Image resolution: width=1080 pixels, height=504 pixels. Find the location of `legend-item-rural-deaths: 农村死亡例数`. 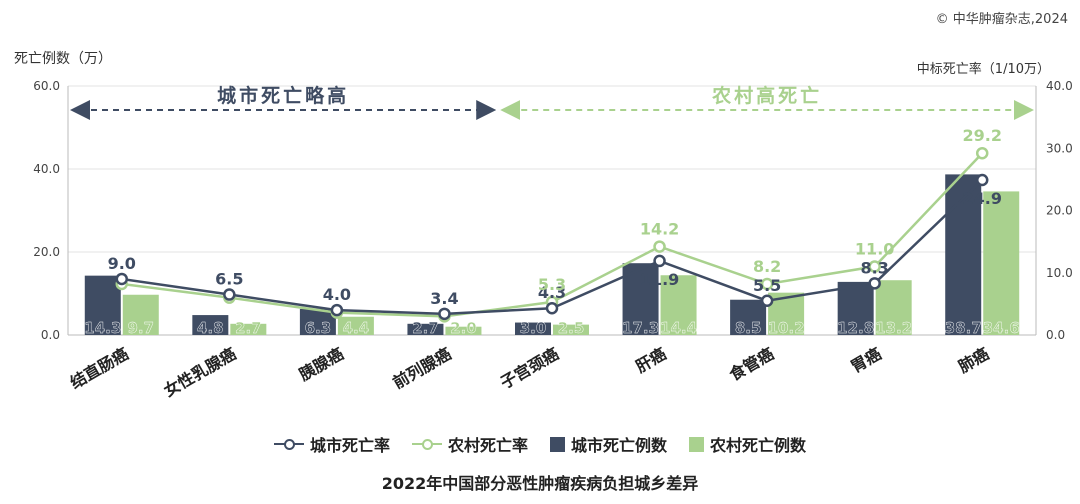

legend-item-rural-deaths: 农村死亡例数 is located at coordinates (747, 444).